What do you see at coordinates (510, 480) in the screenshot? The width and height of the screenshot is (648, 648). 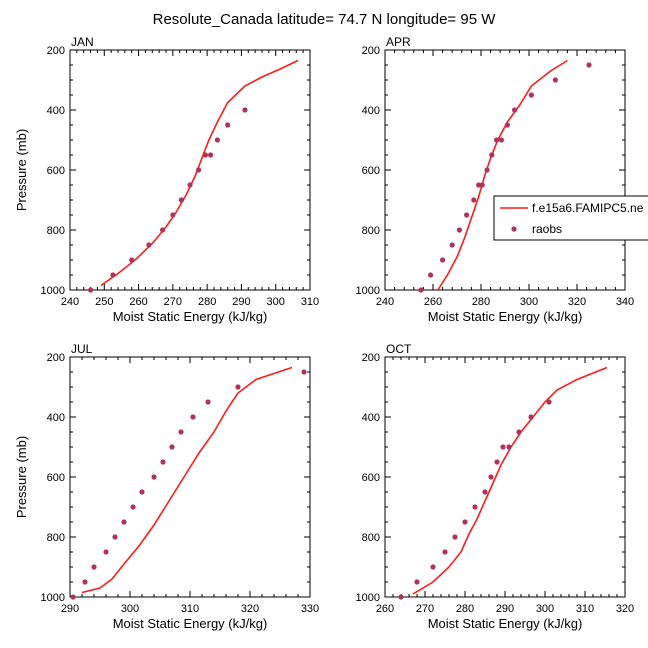 I see `model-line-oct` at bounding box center [510, 480].